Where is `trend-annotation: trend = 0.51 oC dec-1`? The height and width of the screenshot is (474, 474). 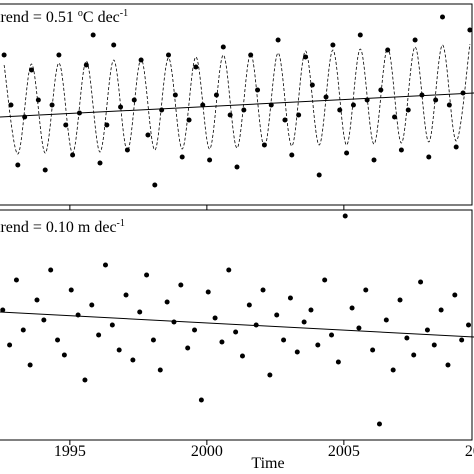 trend-annotation: trend = 0.51 oC dec-1 is located at coordinates (64, 17).